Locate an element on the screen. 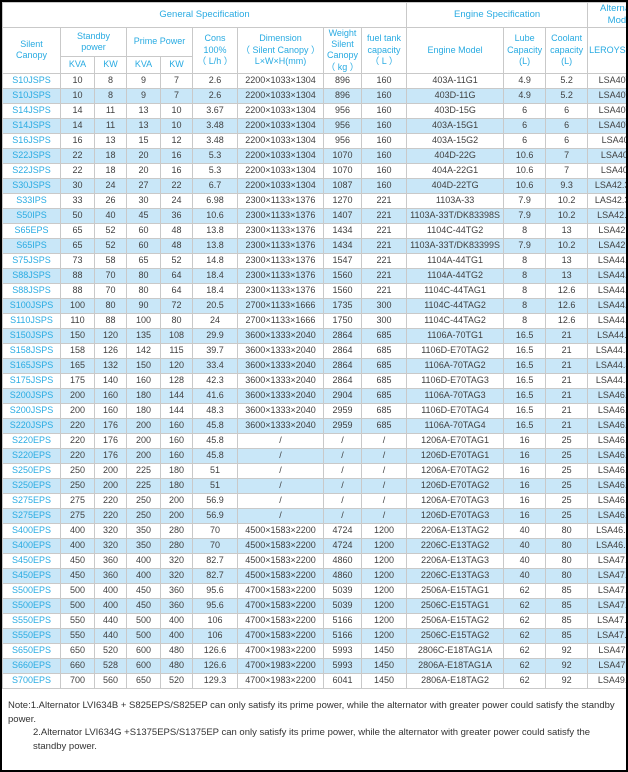 This screenshot has width=628, height=772. prime-kva-cell: 650 is located at coordinates (143, 680).